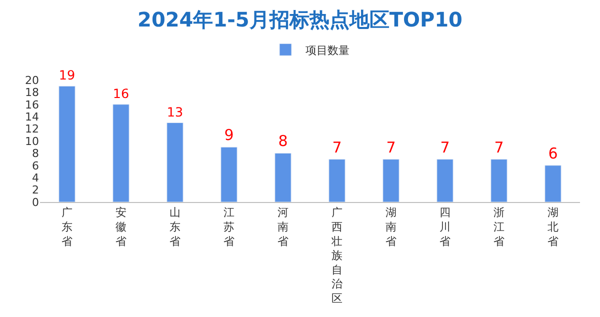  Describe the element at coordinates (553, 153) in the screenshot. I see `data-label: 6` at that location.